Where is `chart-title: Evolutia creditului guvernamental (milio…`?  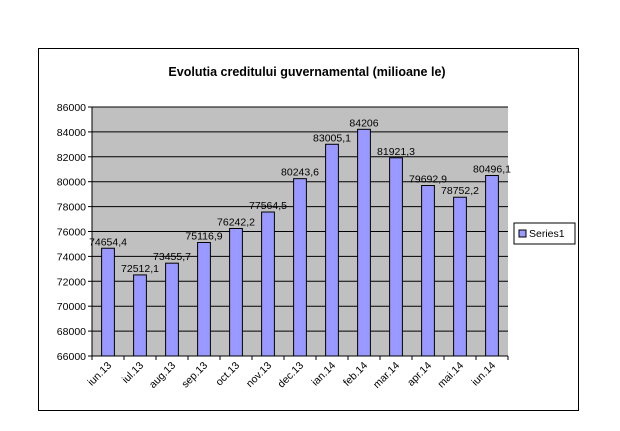 chart-title: Evolutia creditului guvernamental (milio… is located at coordinates (306, 72).